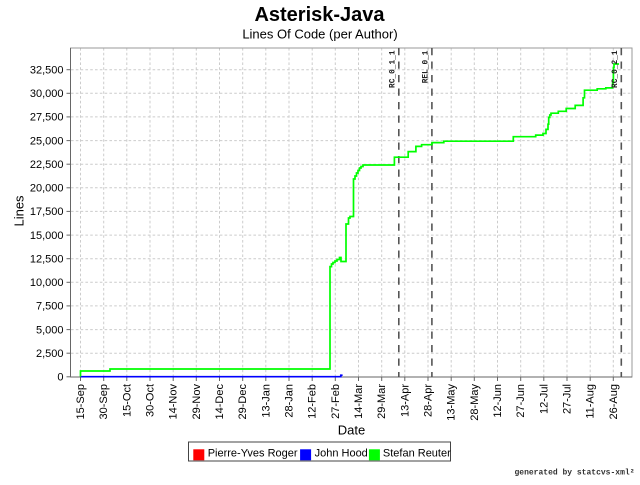 The width and height of the screenshot is (640, 485). Describe the element at coordinates (427, 66) in the screenshot. I see `svg-text: REL_0_1` at that location.